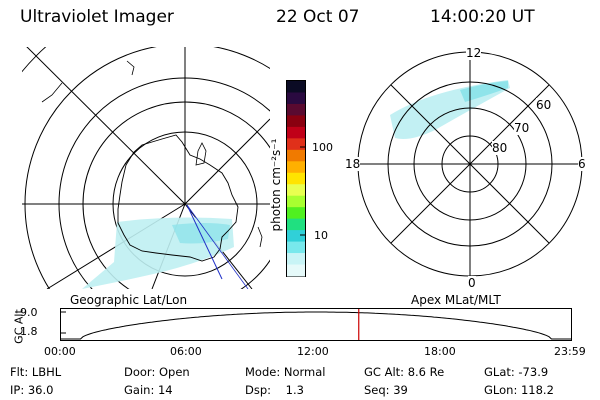 The image size is (600, 400). I want to click on mlt-label-12: 12, so click(474, 53).